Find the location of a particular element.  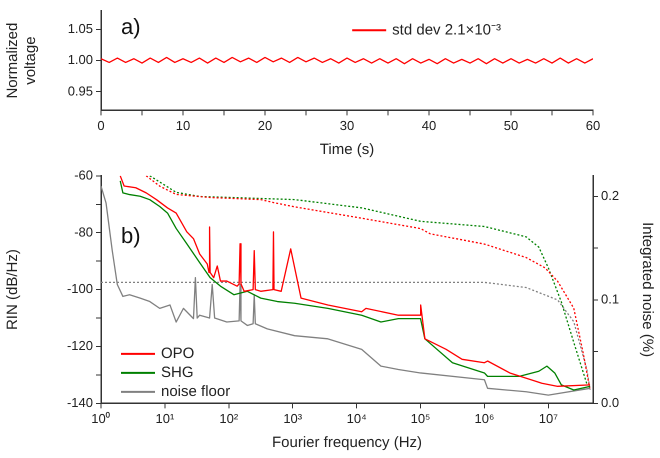

y-tick-label: 1.00 is located at coordinates (80, 60).